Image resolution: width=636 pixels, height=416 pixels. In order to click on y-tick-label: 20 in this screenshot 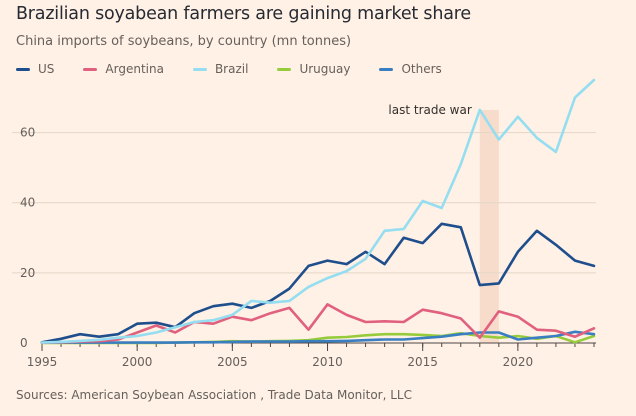, I will do `click(27, 273)`.